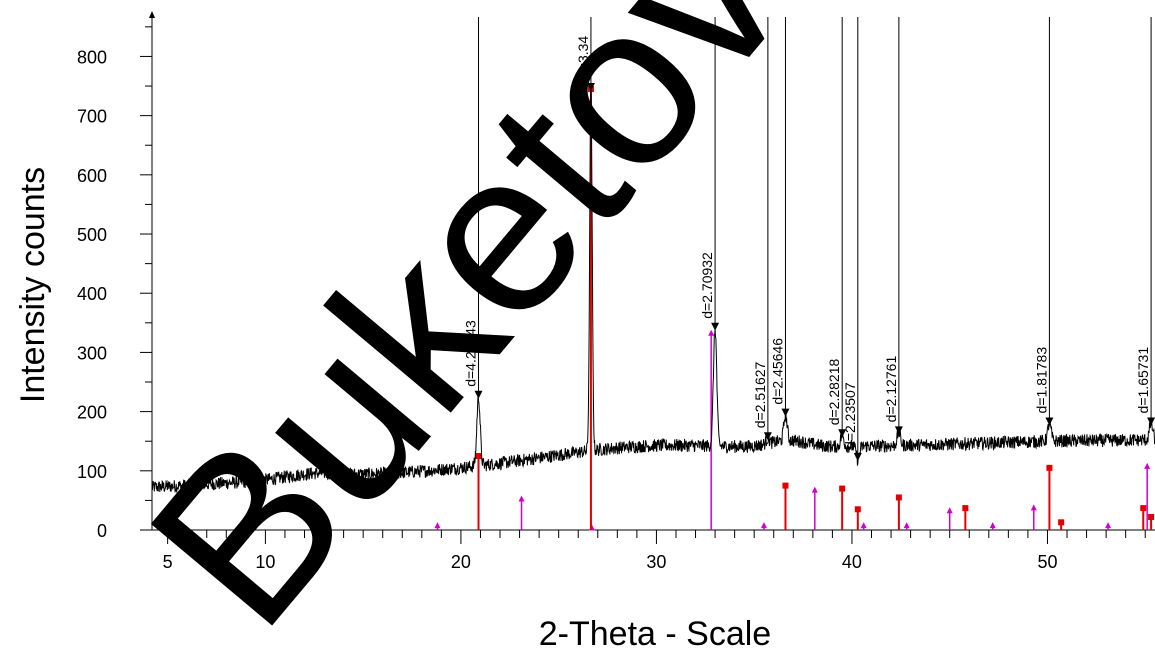 This screenshot has height=653, width=1155. I want to click on x-tick-label: 50, so click(1047, 562).